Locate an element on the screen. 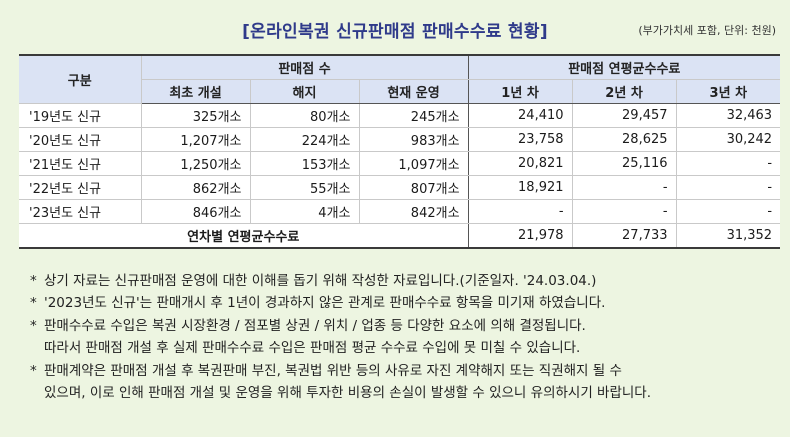 This screenshot has height=437, width=790. header-row-2: 최초 개설 해지 현재 운영 1년 차 2년 차 3년 차 is located at coordinates (400, 91).